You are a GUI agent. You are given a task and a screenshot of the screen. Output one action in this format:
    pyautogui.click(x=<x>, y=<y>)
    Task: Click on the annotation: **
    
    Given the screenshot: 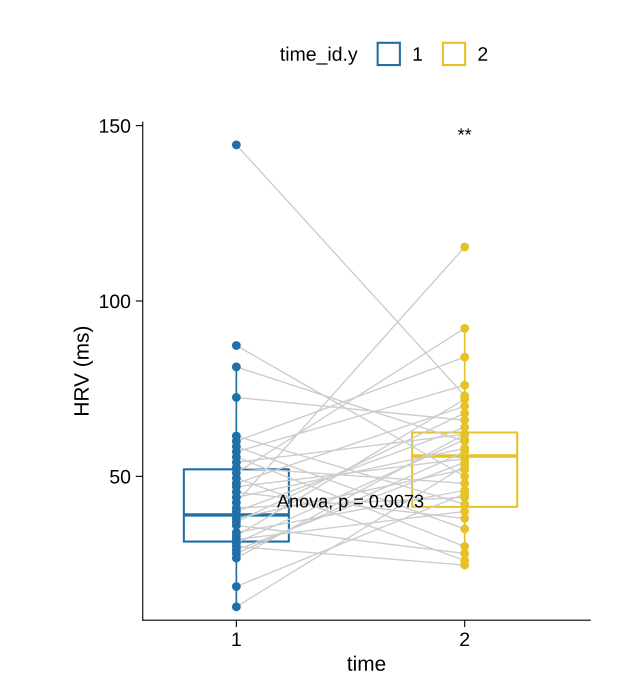 What is the action you would take?
    pyautogui.click(x=465, y=131)
    